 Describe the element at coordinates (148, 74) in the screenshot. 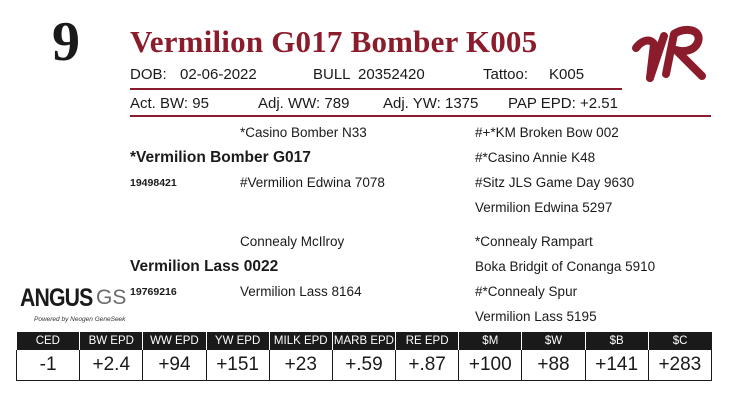

I see `dob-label: DOB:` at that location.